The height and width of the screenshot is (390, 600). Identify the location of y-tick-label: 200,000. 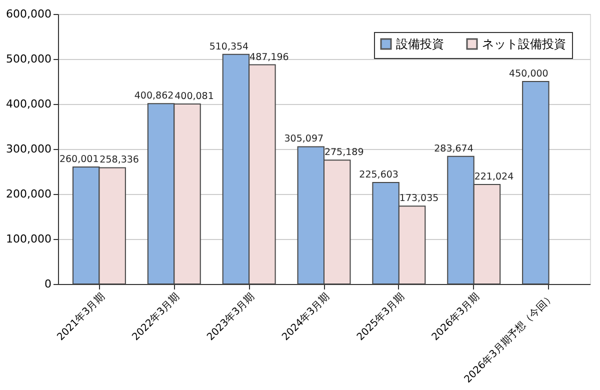
(29, 194).